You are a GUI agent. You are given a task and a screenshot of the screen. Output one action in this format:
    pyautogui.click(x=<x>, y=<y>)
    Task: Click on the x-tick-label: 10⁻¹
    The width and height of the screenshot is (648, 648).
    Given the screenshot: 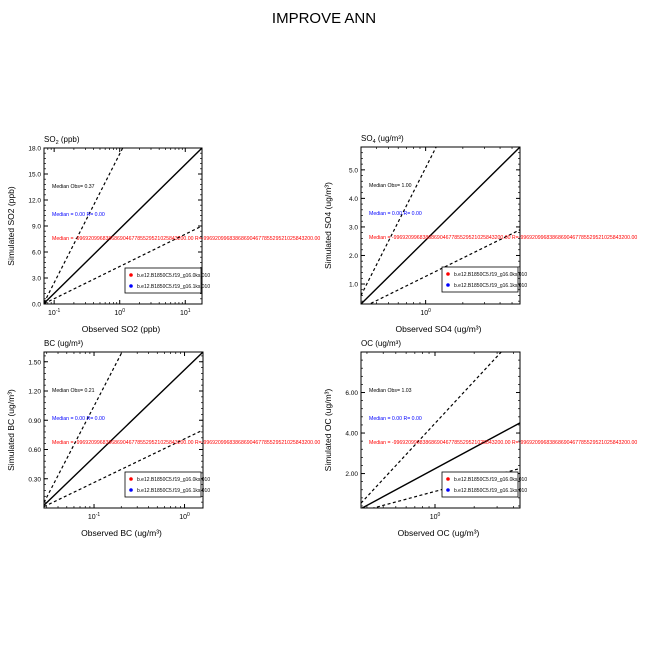 What is the action you would take?
    pyautogui.click(x=94, y=516)
    